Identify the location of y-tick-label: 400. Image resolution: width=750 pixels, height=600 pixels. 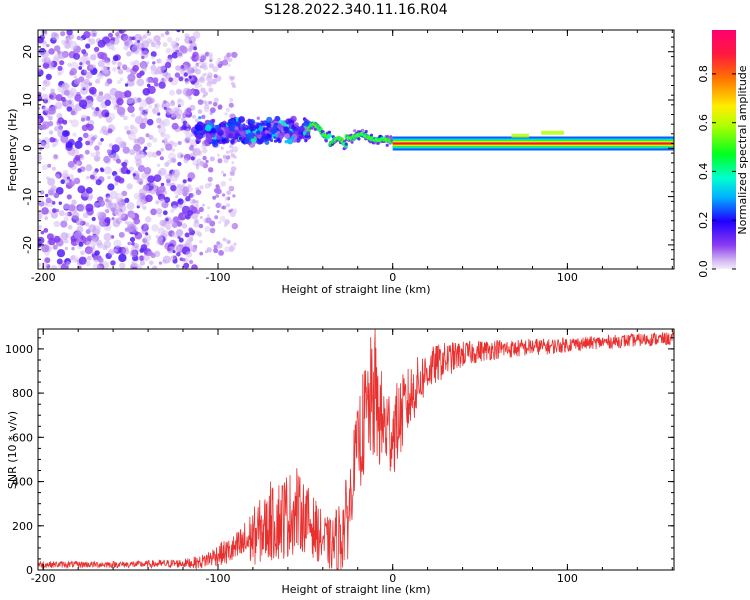
(22, 482).